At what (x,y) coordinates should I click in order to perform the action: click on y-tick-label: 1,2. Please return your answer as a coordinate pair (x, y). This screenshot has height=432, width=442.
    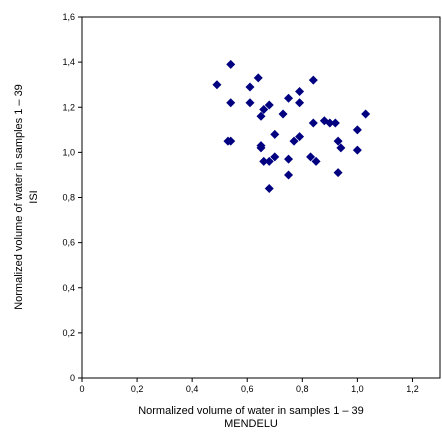
    Looking at the image, I should click on (68, 107).